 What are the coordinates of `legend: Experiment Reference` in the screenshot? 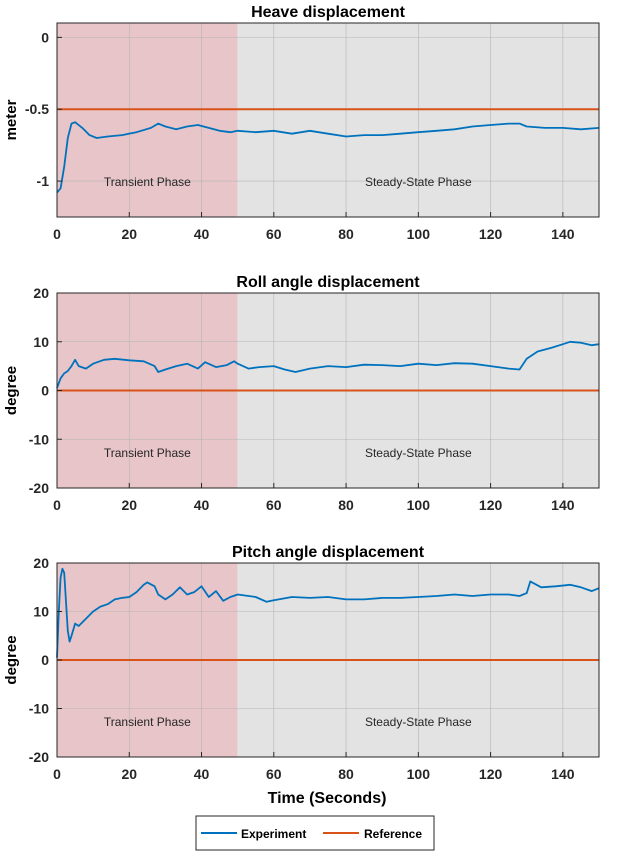 It's located at (315, 833).